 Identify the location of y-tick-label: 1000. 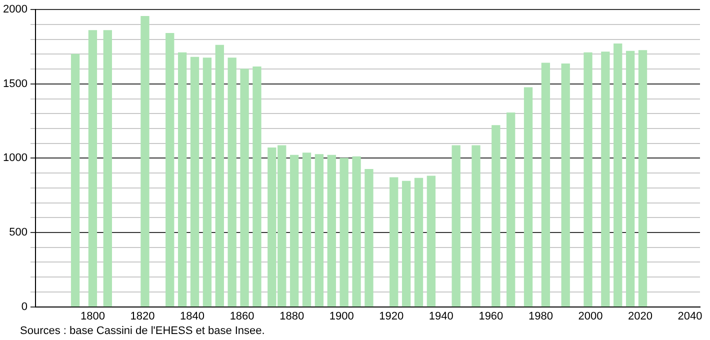
(15, 158).